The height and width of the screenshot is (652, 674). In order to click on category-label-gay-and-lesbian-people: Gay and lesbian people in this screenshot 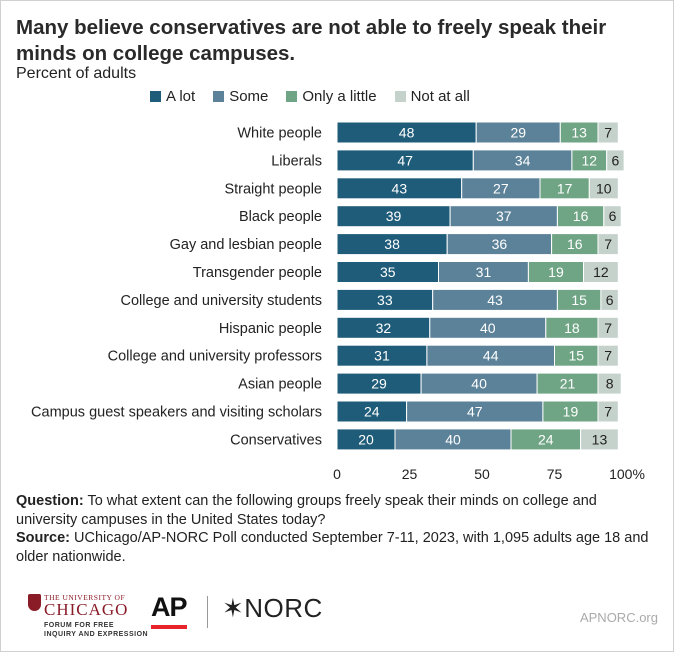, I will do `click(246, 245)`.